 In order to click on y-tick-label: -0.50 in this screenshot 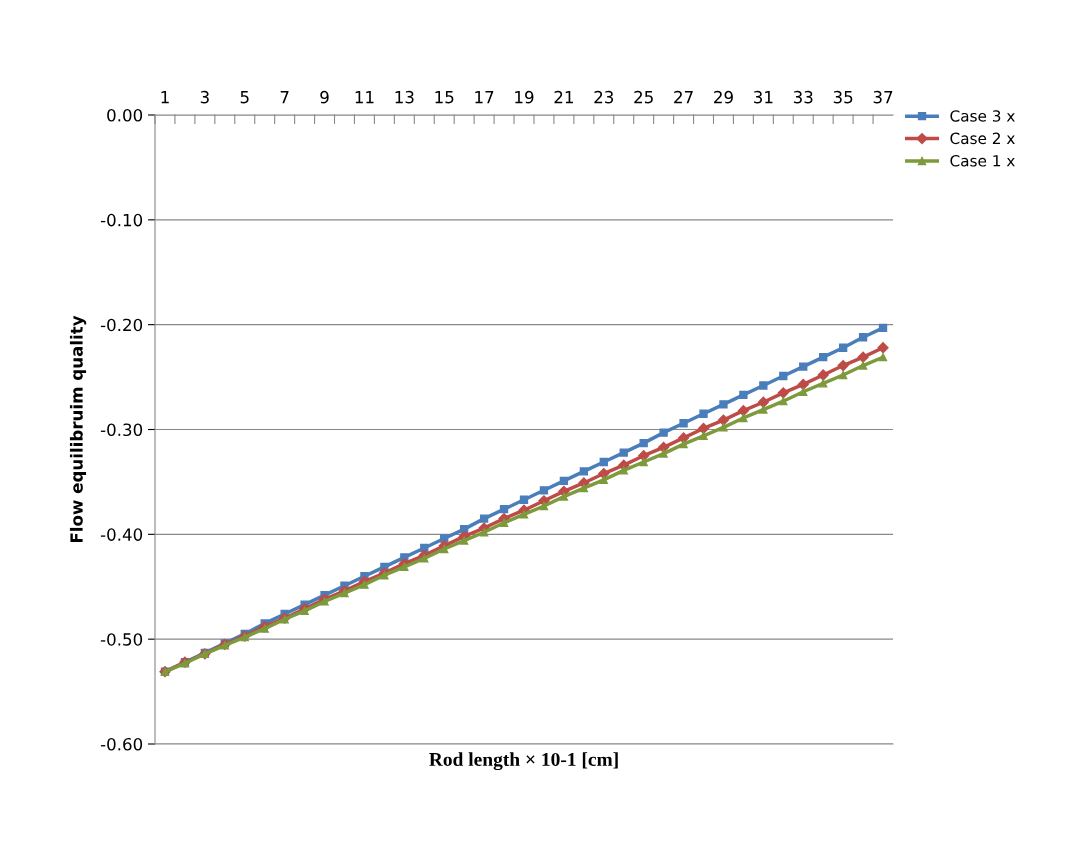, I will do `click(121, 639)`.